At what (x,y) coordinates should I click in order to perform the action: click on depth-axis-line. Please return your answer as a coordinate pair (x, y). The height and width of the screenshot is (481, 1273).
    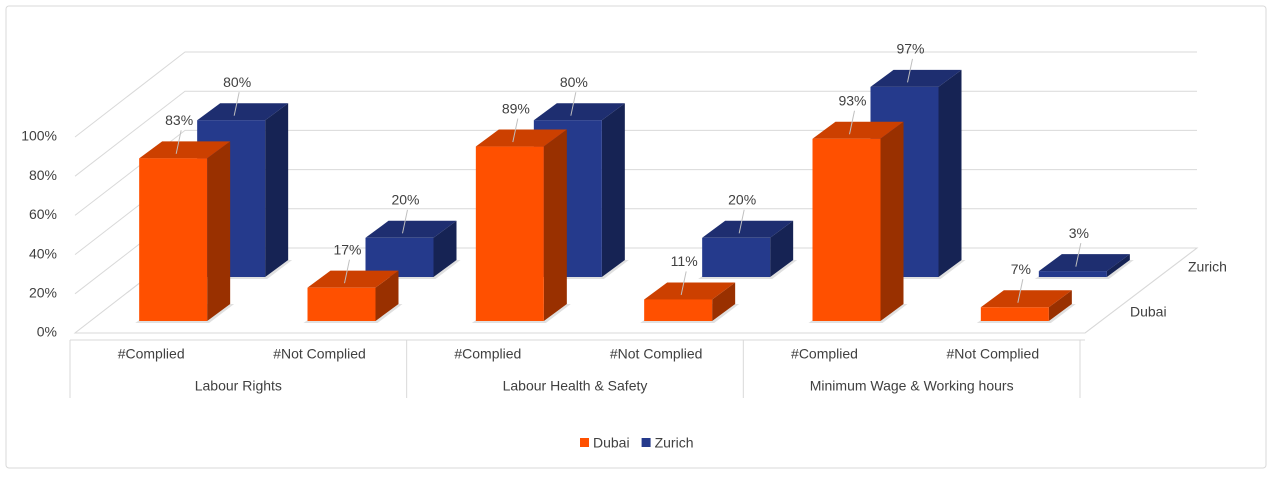
    Looking at the image, I should click on (1141, 290).